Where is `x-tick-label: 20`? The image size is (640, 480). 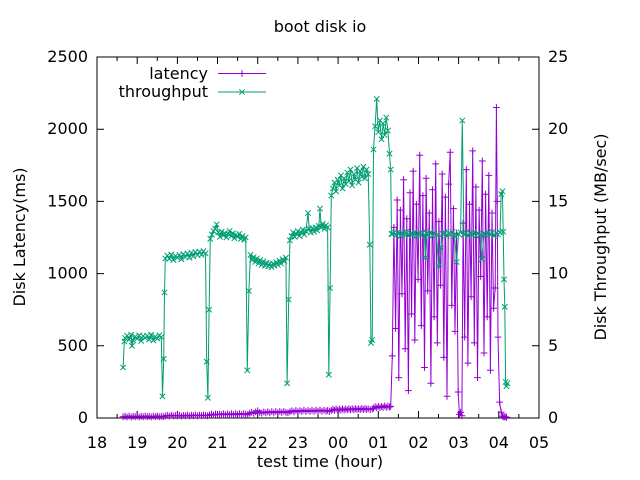 x-tick-label: 20 is located at coordinates (177, 442).